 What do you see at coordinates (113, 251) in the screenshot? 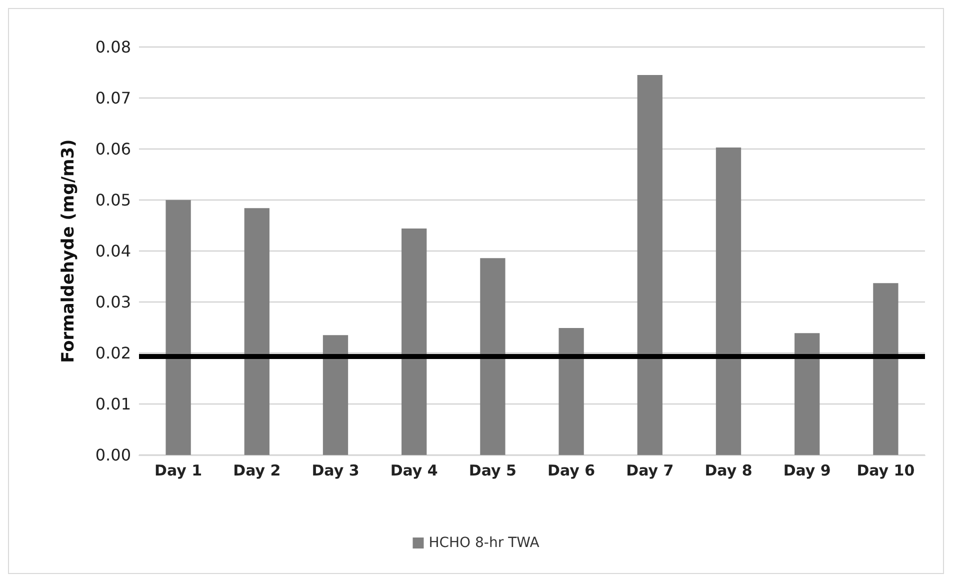
I see `y-tick-label: 0.04` at bounding box center [113, 251].